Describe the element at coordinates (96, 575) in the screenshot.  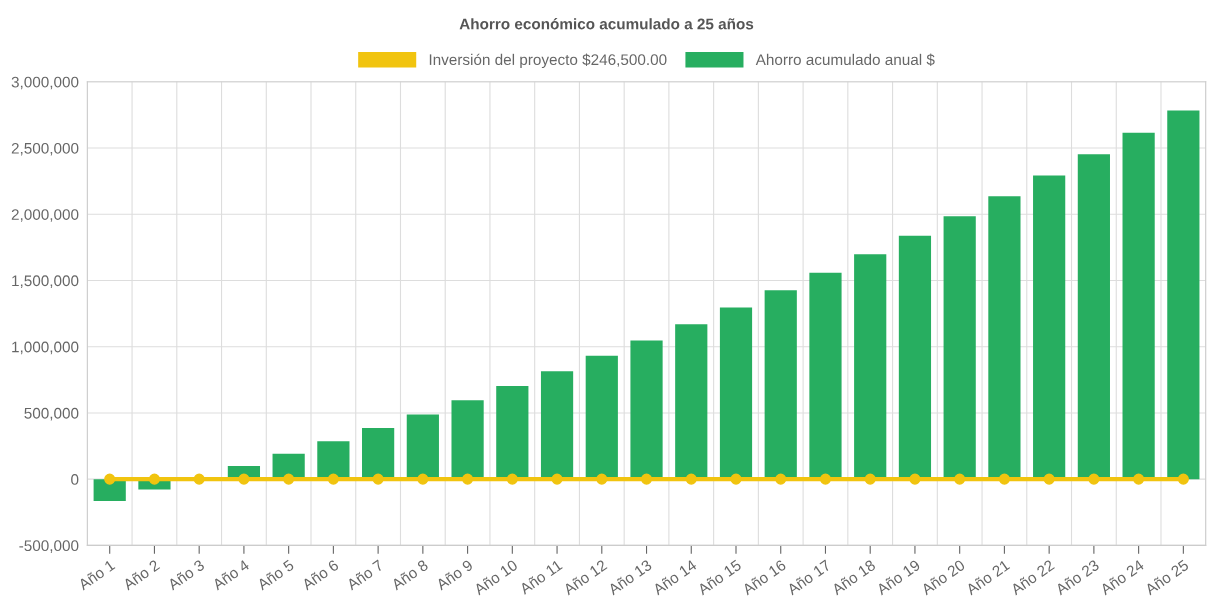
I see `x-tick-label: Año 1` at that location.